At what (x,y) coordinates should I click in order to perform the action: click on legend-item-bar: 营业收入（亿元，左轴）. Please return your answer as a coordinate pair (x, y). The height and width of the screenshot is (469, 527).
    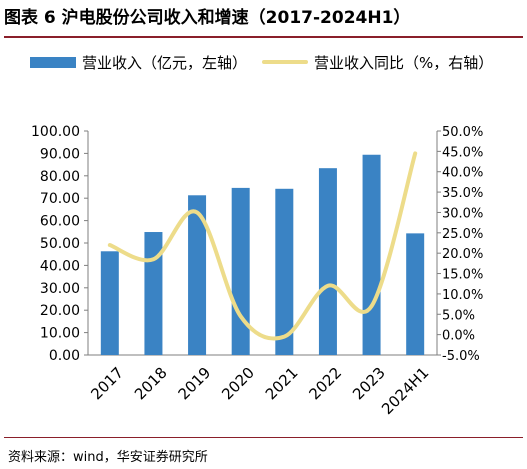
    Looking at the image, I should click on (138, 62).